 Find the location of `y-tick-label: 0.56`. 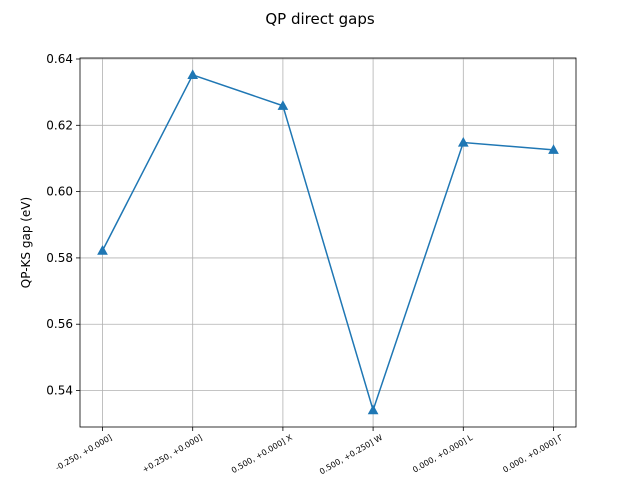

y-tick-label: 0.56 is located at coordinates (59, 324).